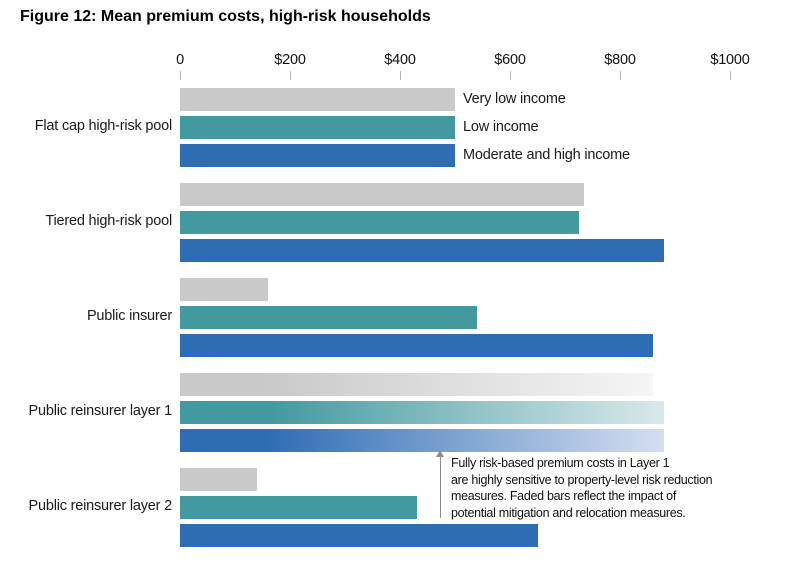  Describe the element at coordinates (620, 60) in the screenshot. I see `x-tick-label: $800` at that location.